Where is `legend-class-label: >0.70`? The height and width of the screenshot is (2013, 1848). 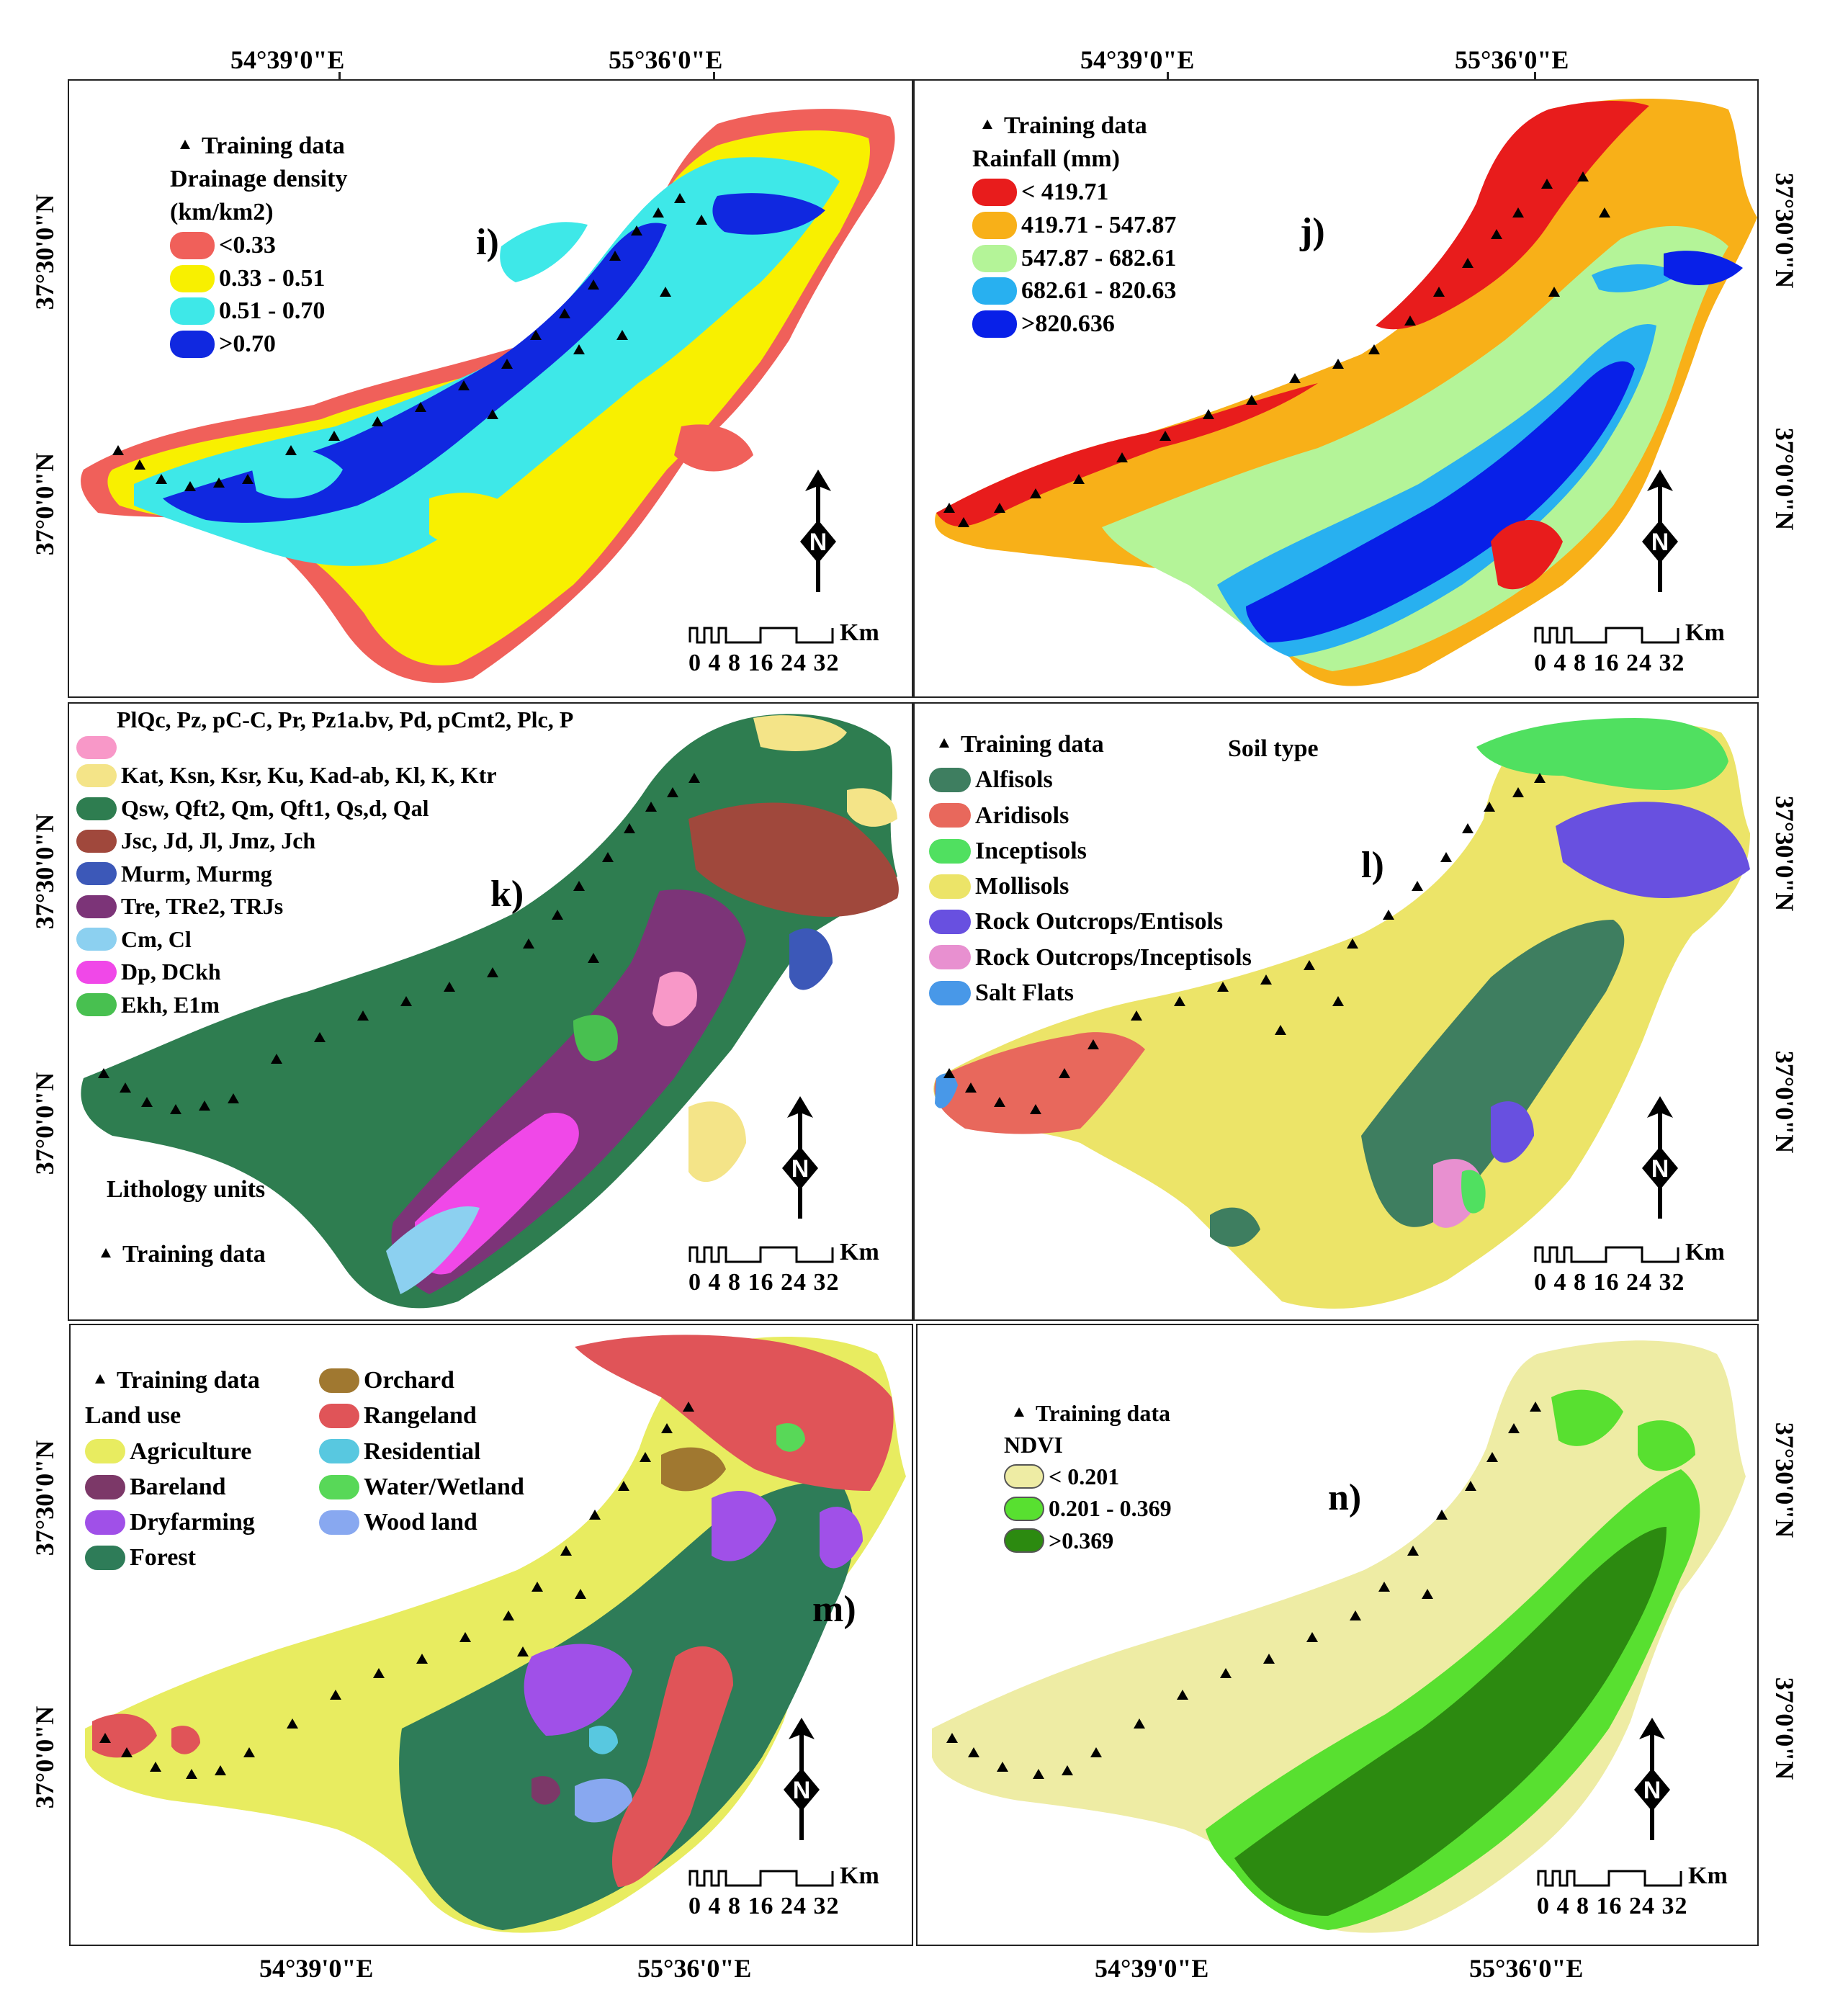 legend-class-label: >0.70 is located at coordinates (247, 344).